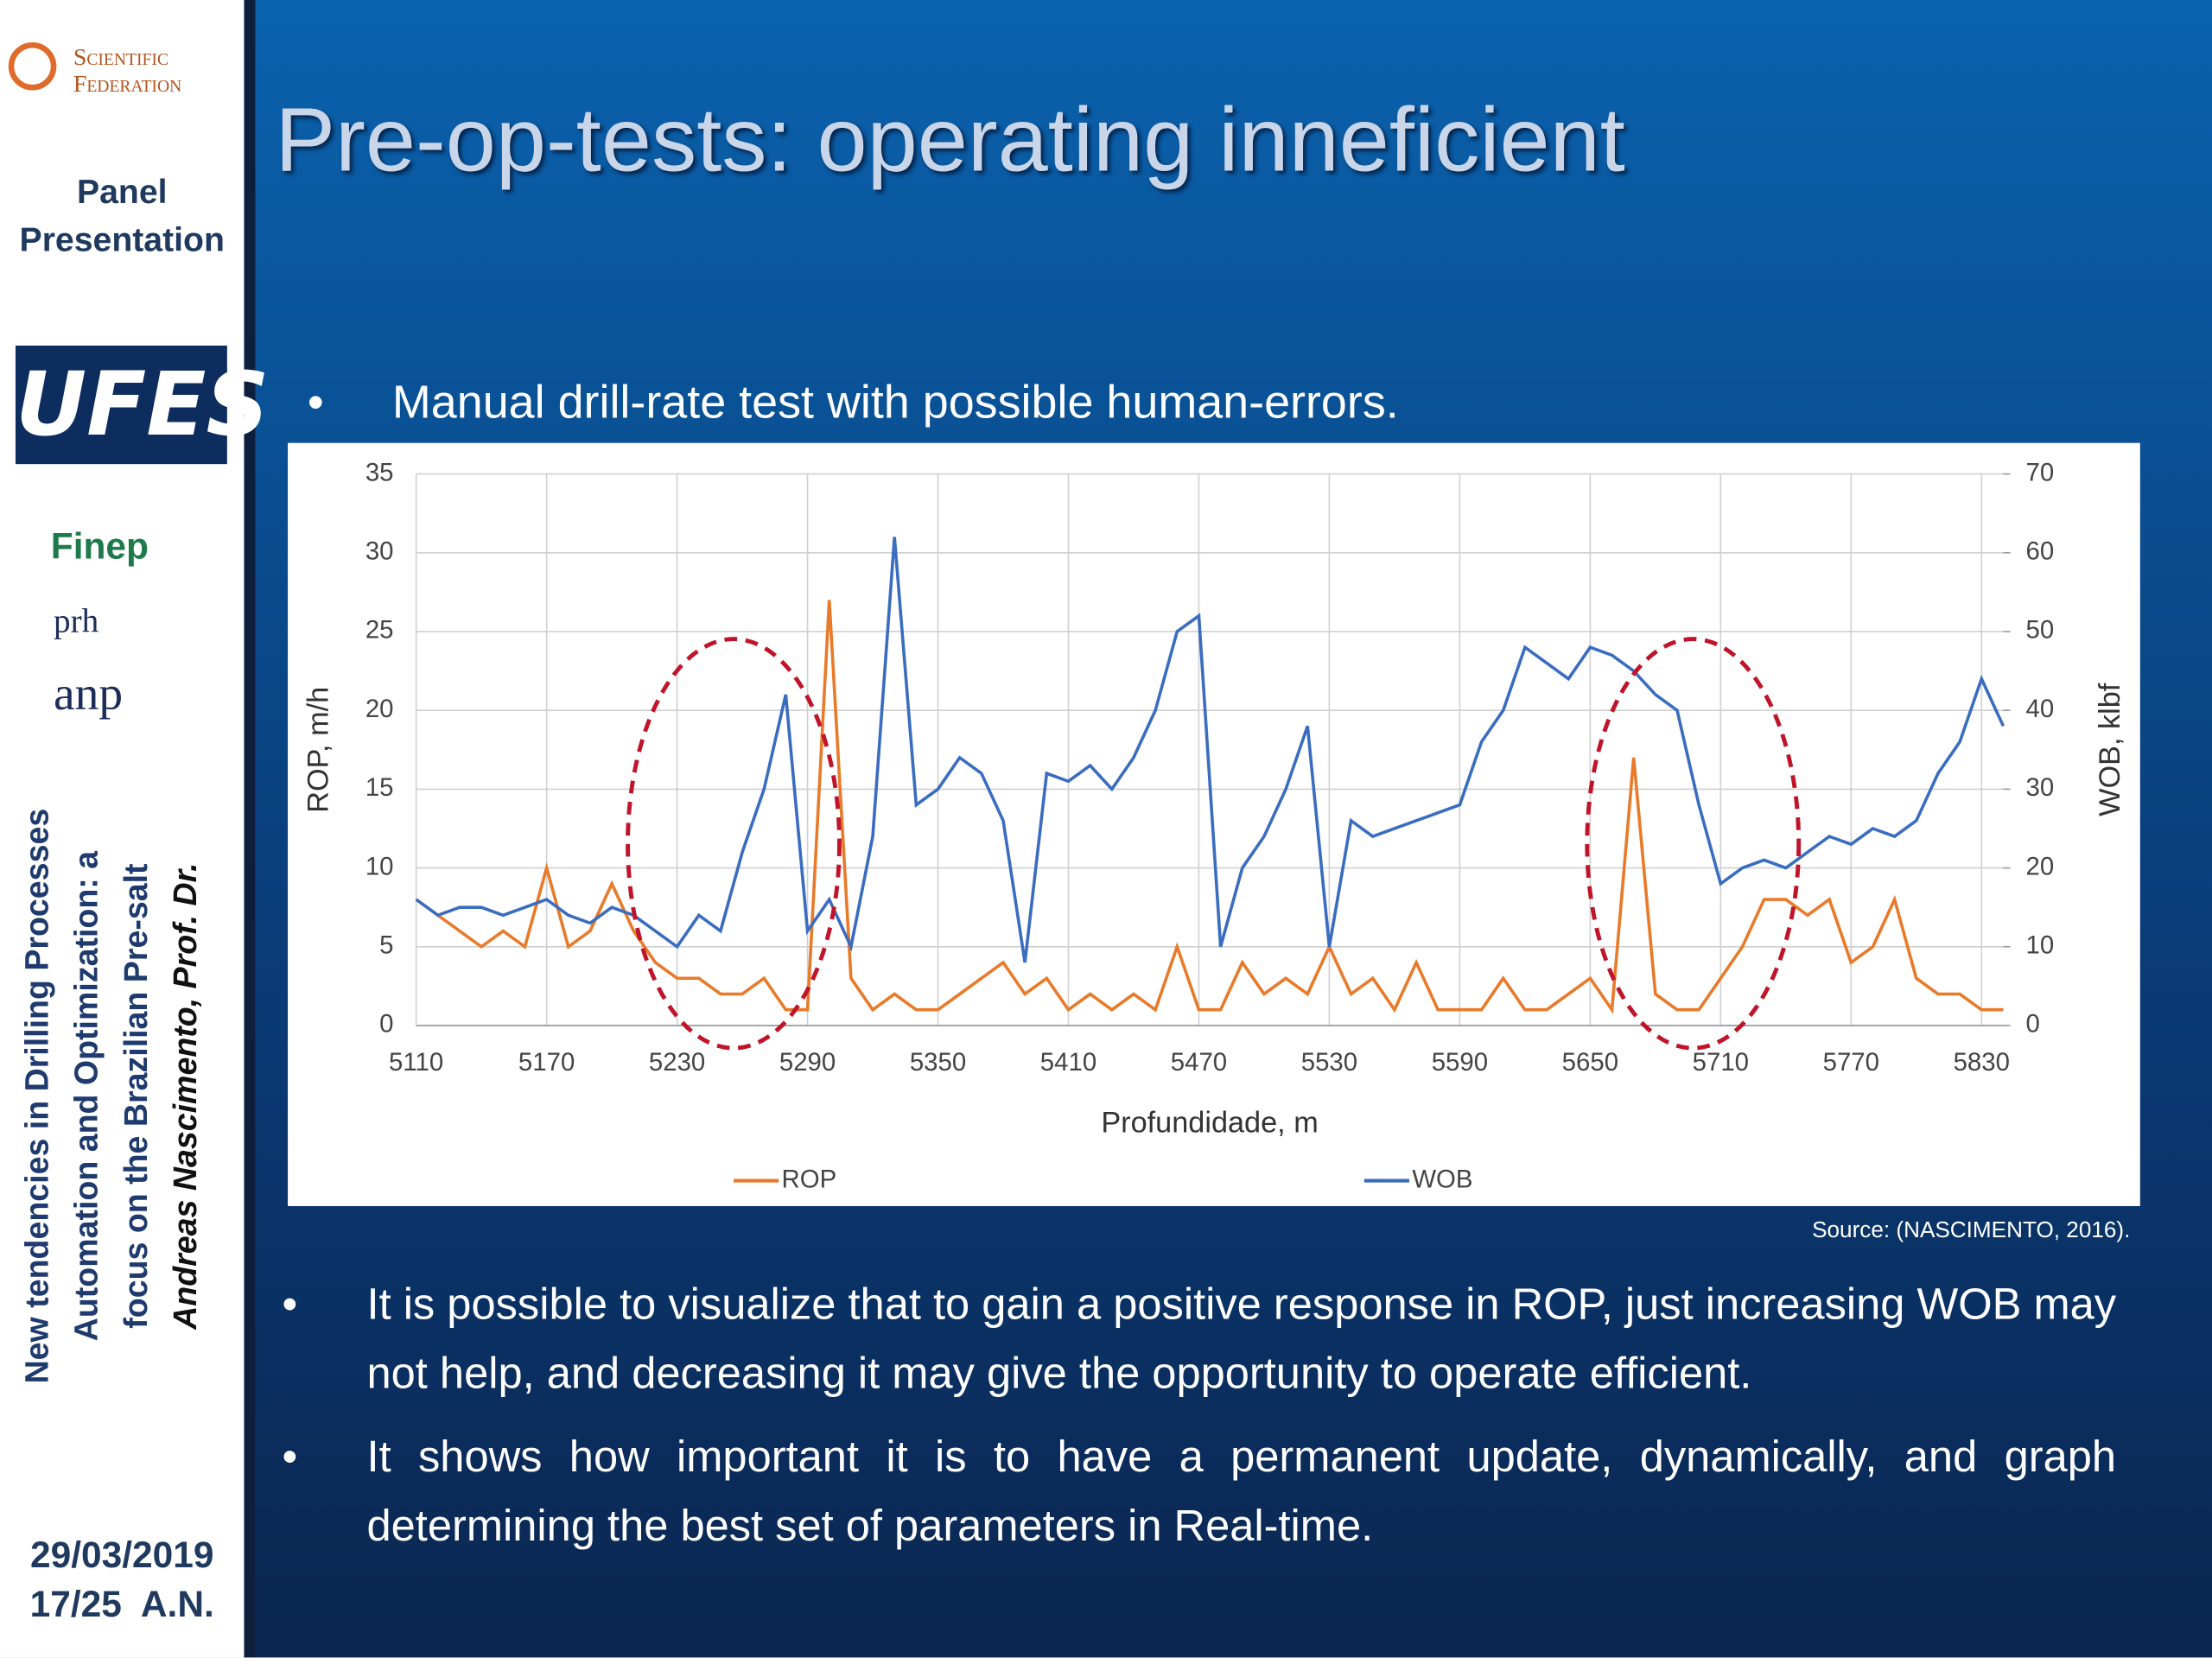 The width and height of the screenshot is (2212, 1658). I want to click on y2-tick-label: 20, so click(2040, 866).